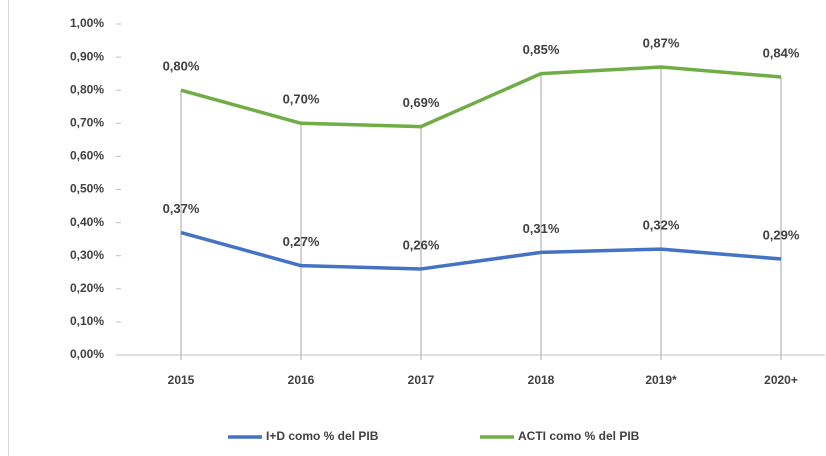  What do you see at coordinates (541, 49) in the screenshot?
I see `data-label: 0,85%` at bounding box center [541, 49].